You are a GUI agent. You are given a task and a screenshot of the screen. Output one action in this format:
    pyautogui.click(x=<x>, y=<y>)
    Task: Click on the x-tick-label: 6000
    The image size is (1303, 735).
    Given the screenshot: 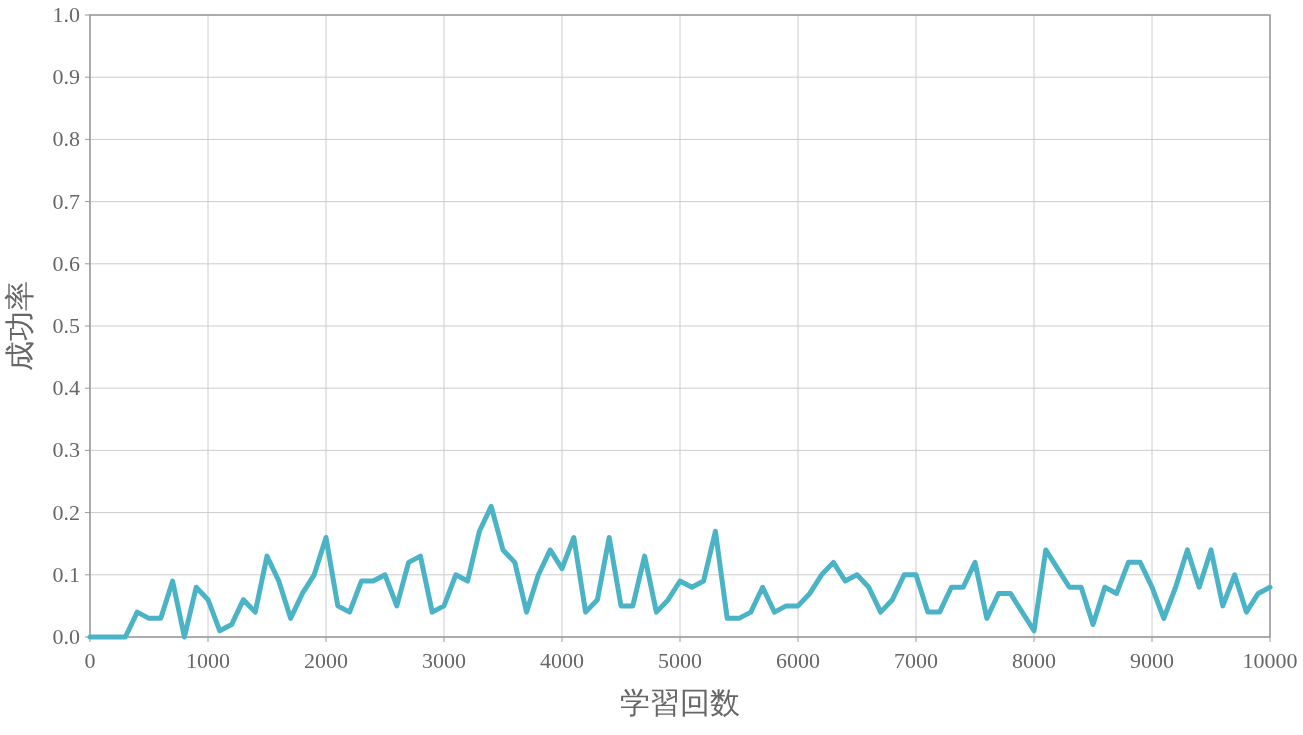 What is the action you would take?
    pyautogui.click(x=798, y=660)
    